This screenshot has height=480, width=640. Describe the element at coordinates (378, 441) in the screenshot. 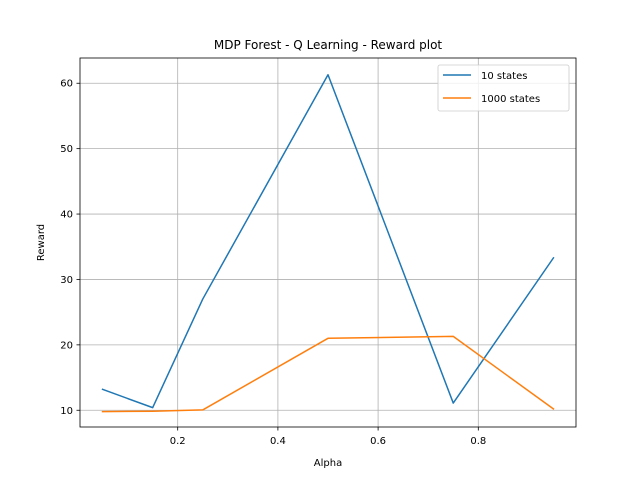

I see `x-tick-label: 0.6` at that location.